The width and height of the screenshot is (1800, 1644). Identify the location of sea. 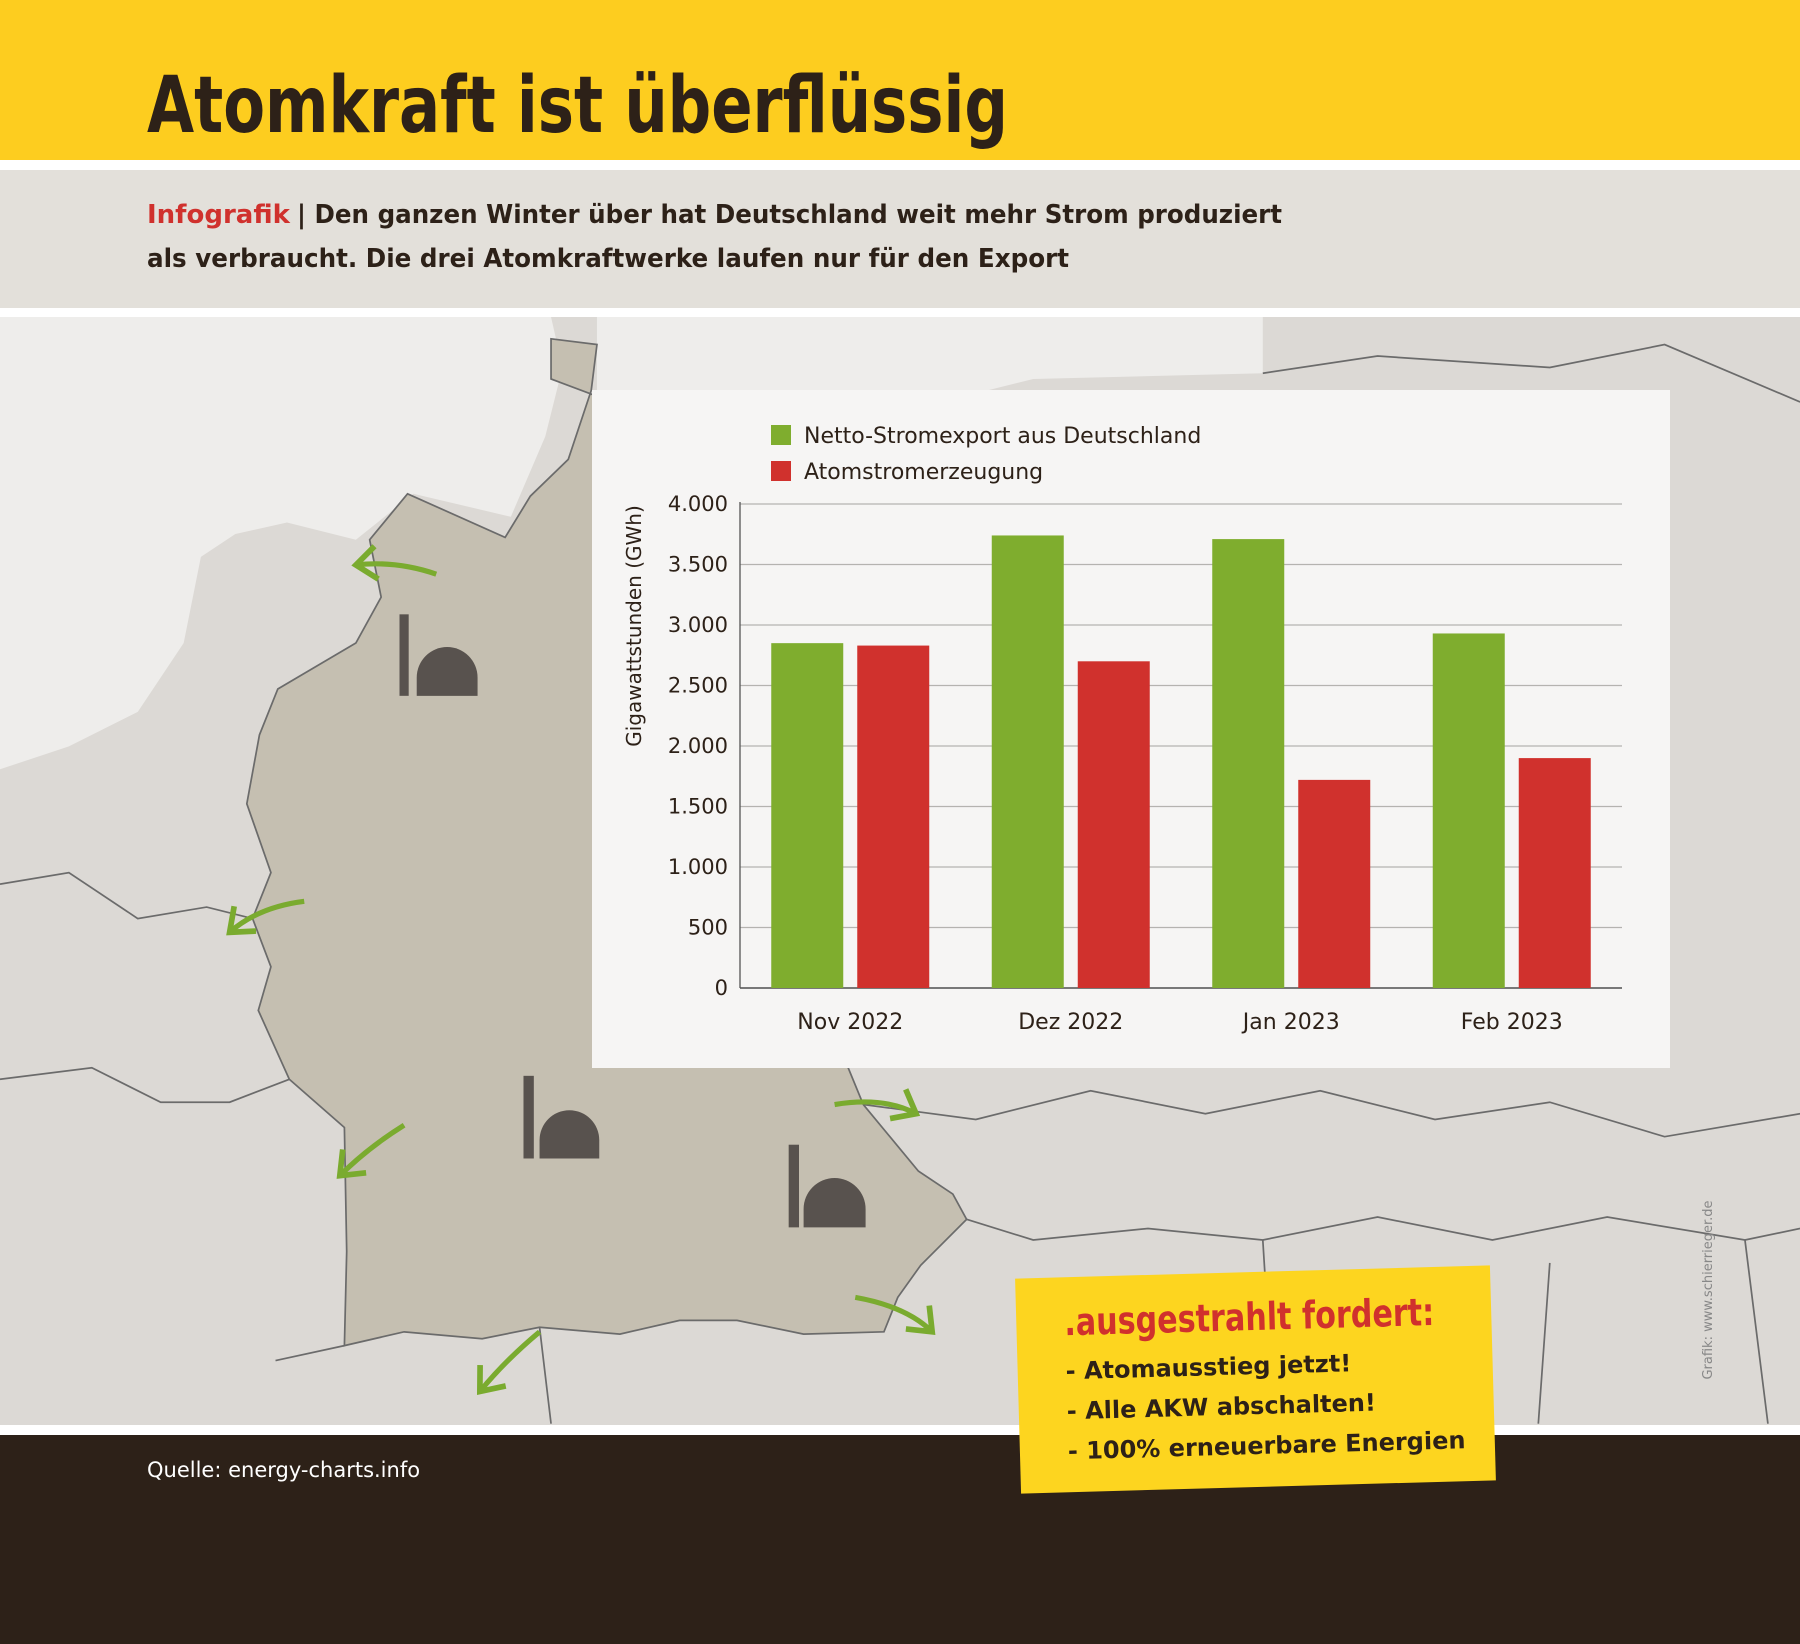
(281, 543).